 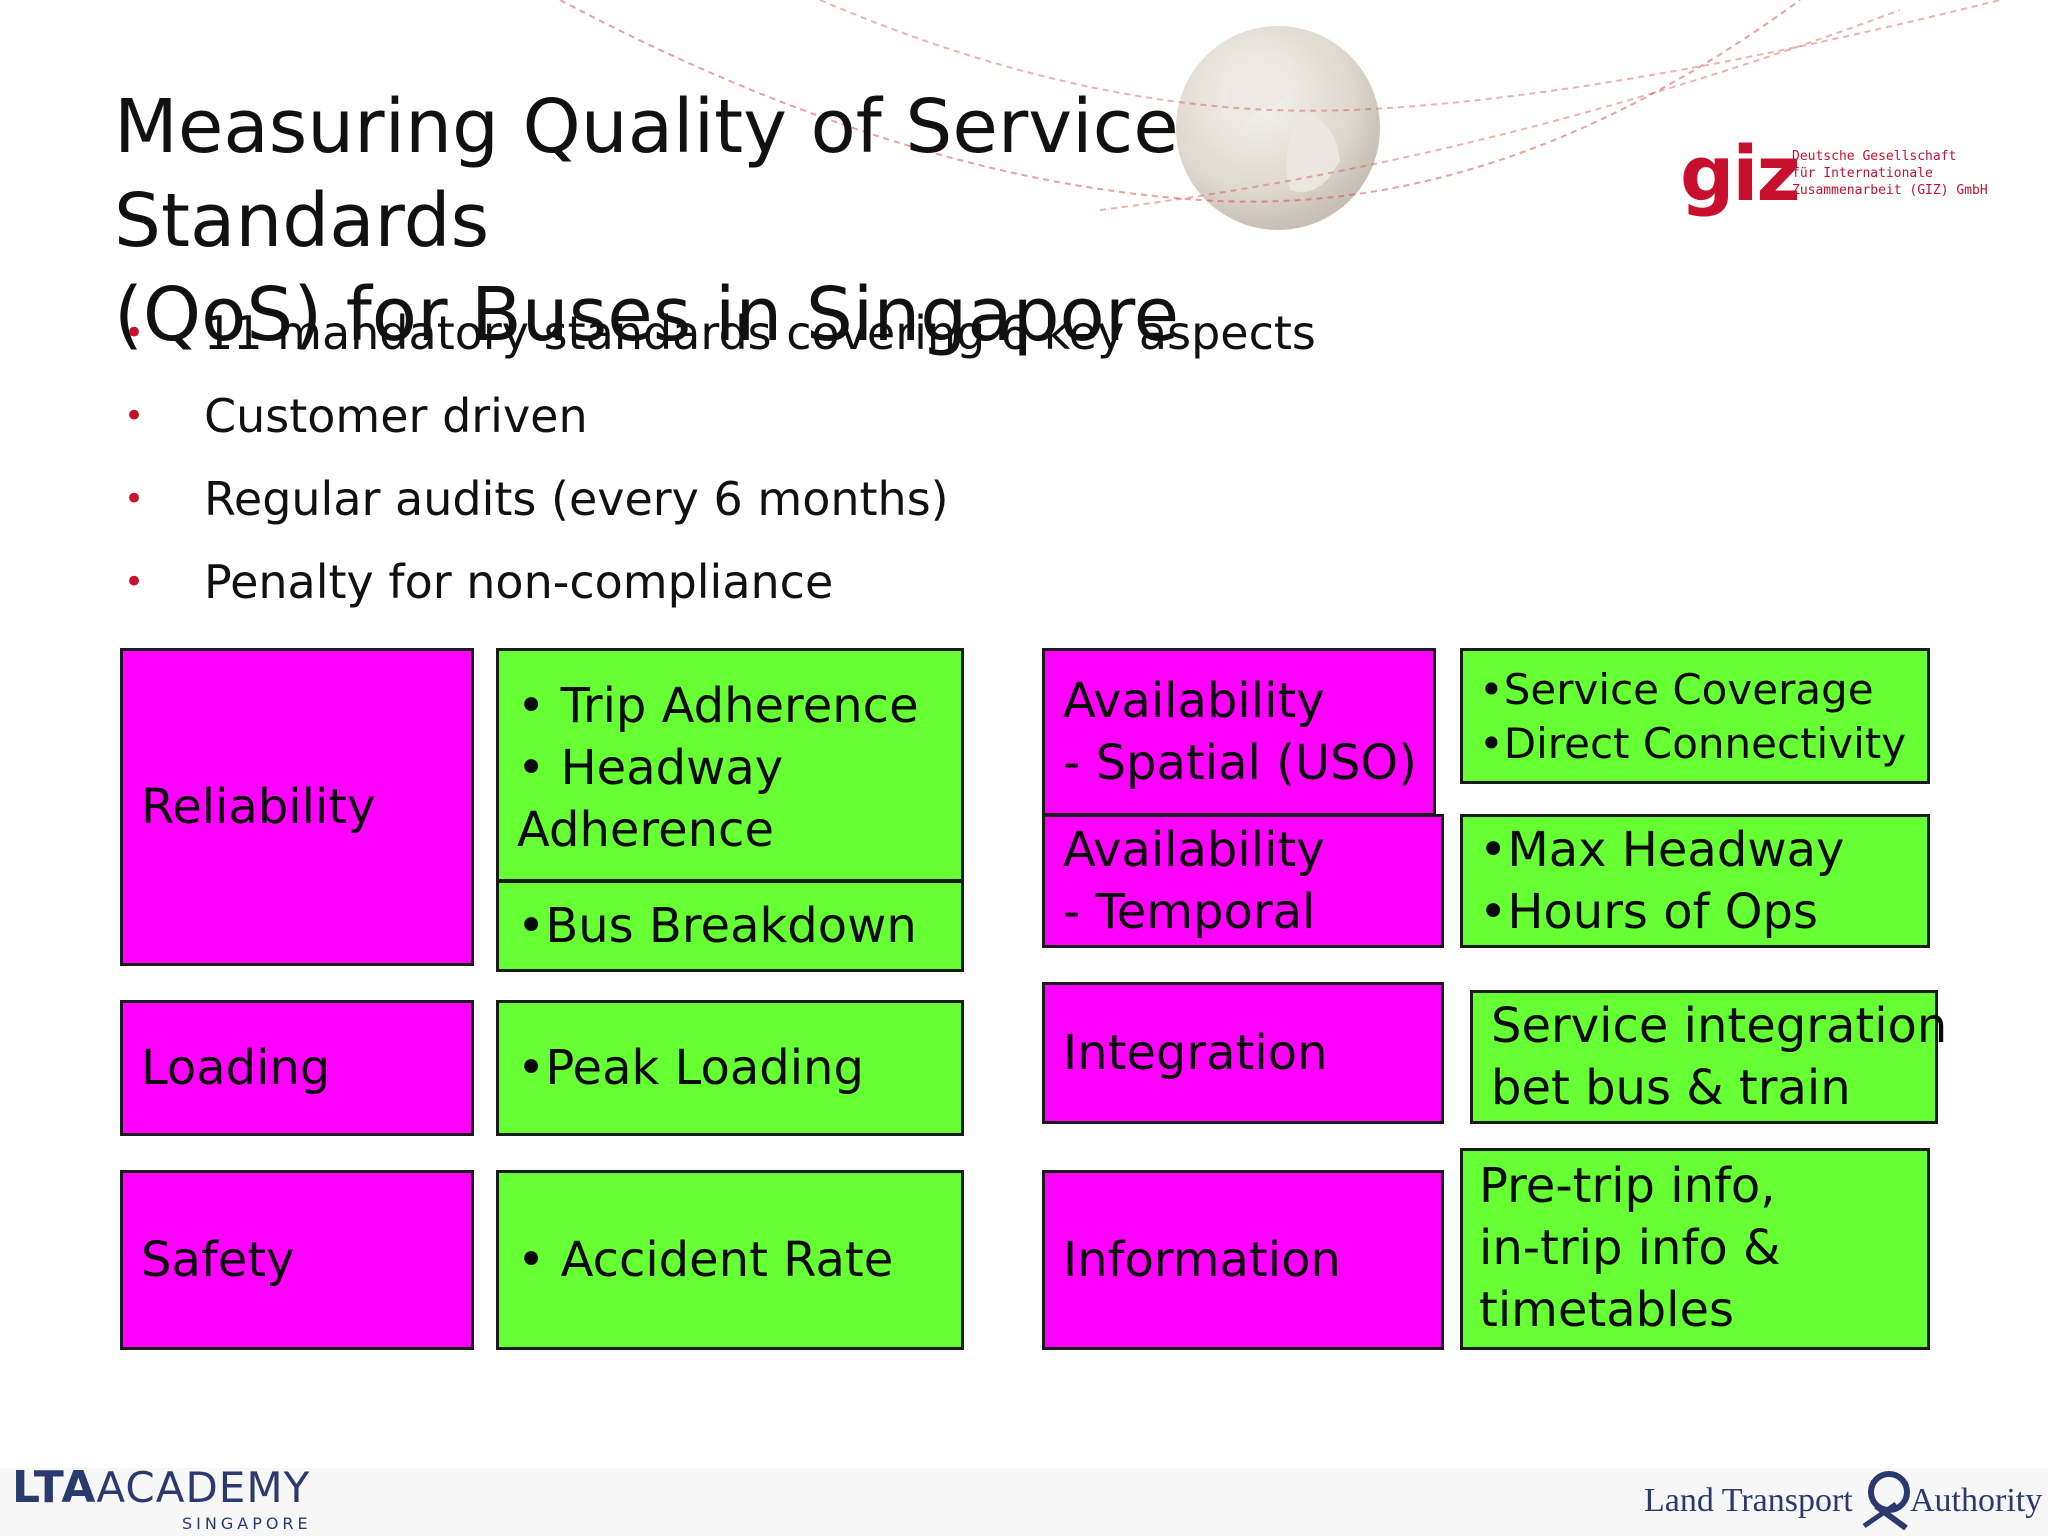 What do you see at coordinates (297, 1260) in the screenshot?
I see `category-safety: Safety` at bounding box center [297, 1260].